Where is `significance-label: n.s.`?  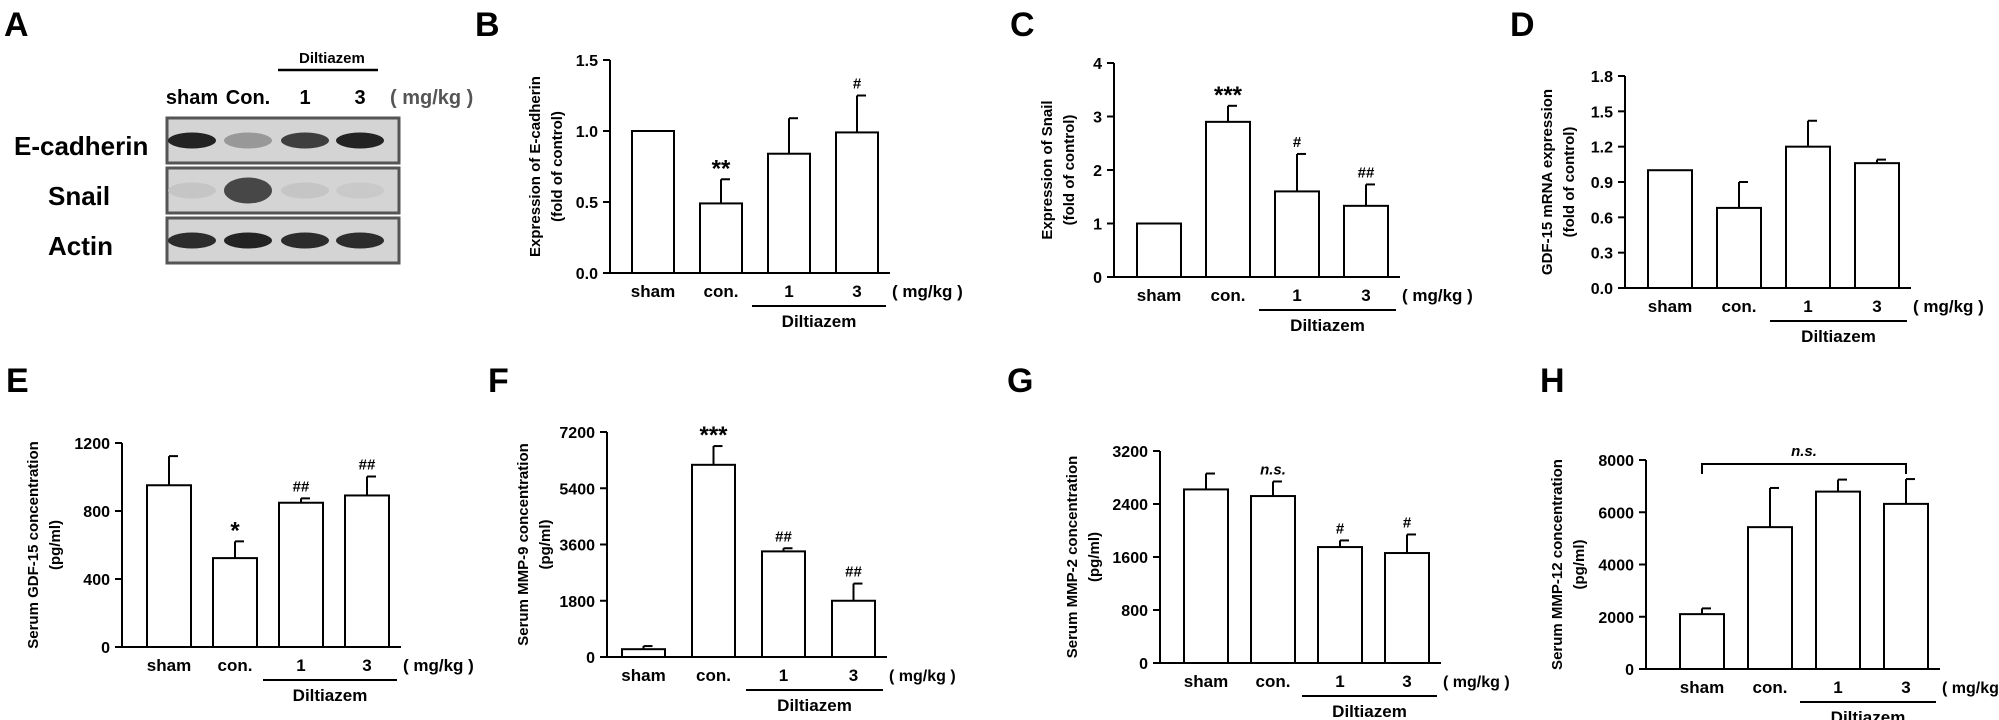 significance-label: n.s. is located at coordinates (1273, 469).